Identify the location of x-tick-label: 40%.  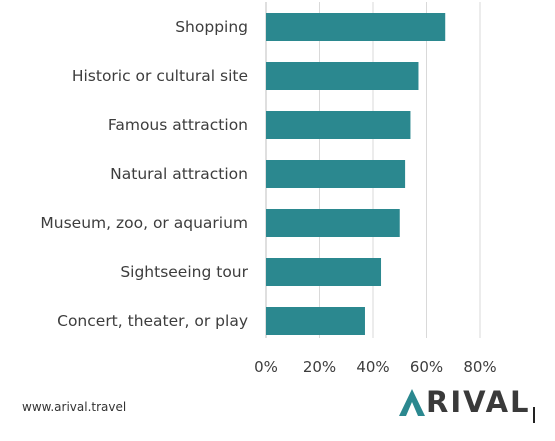
(372, 367).